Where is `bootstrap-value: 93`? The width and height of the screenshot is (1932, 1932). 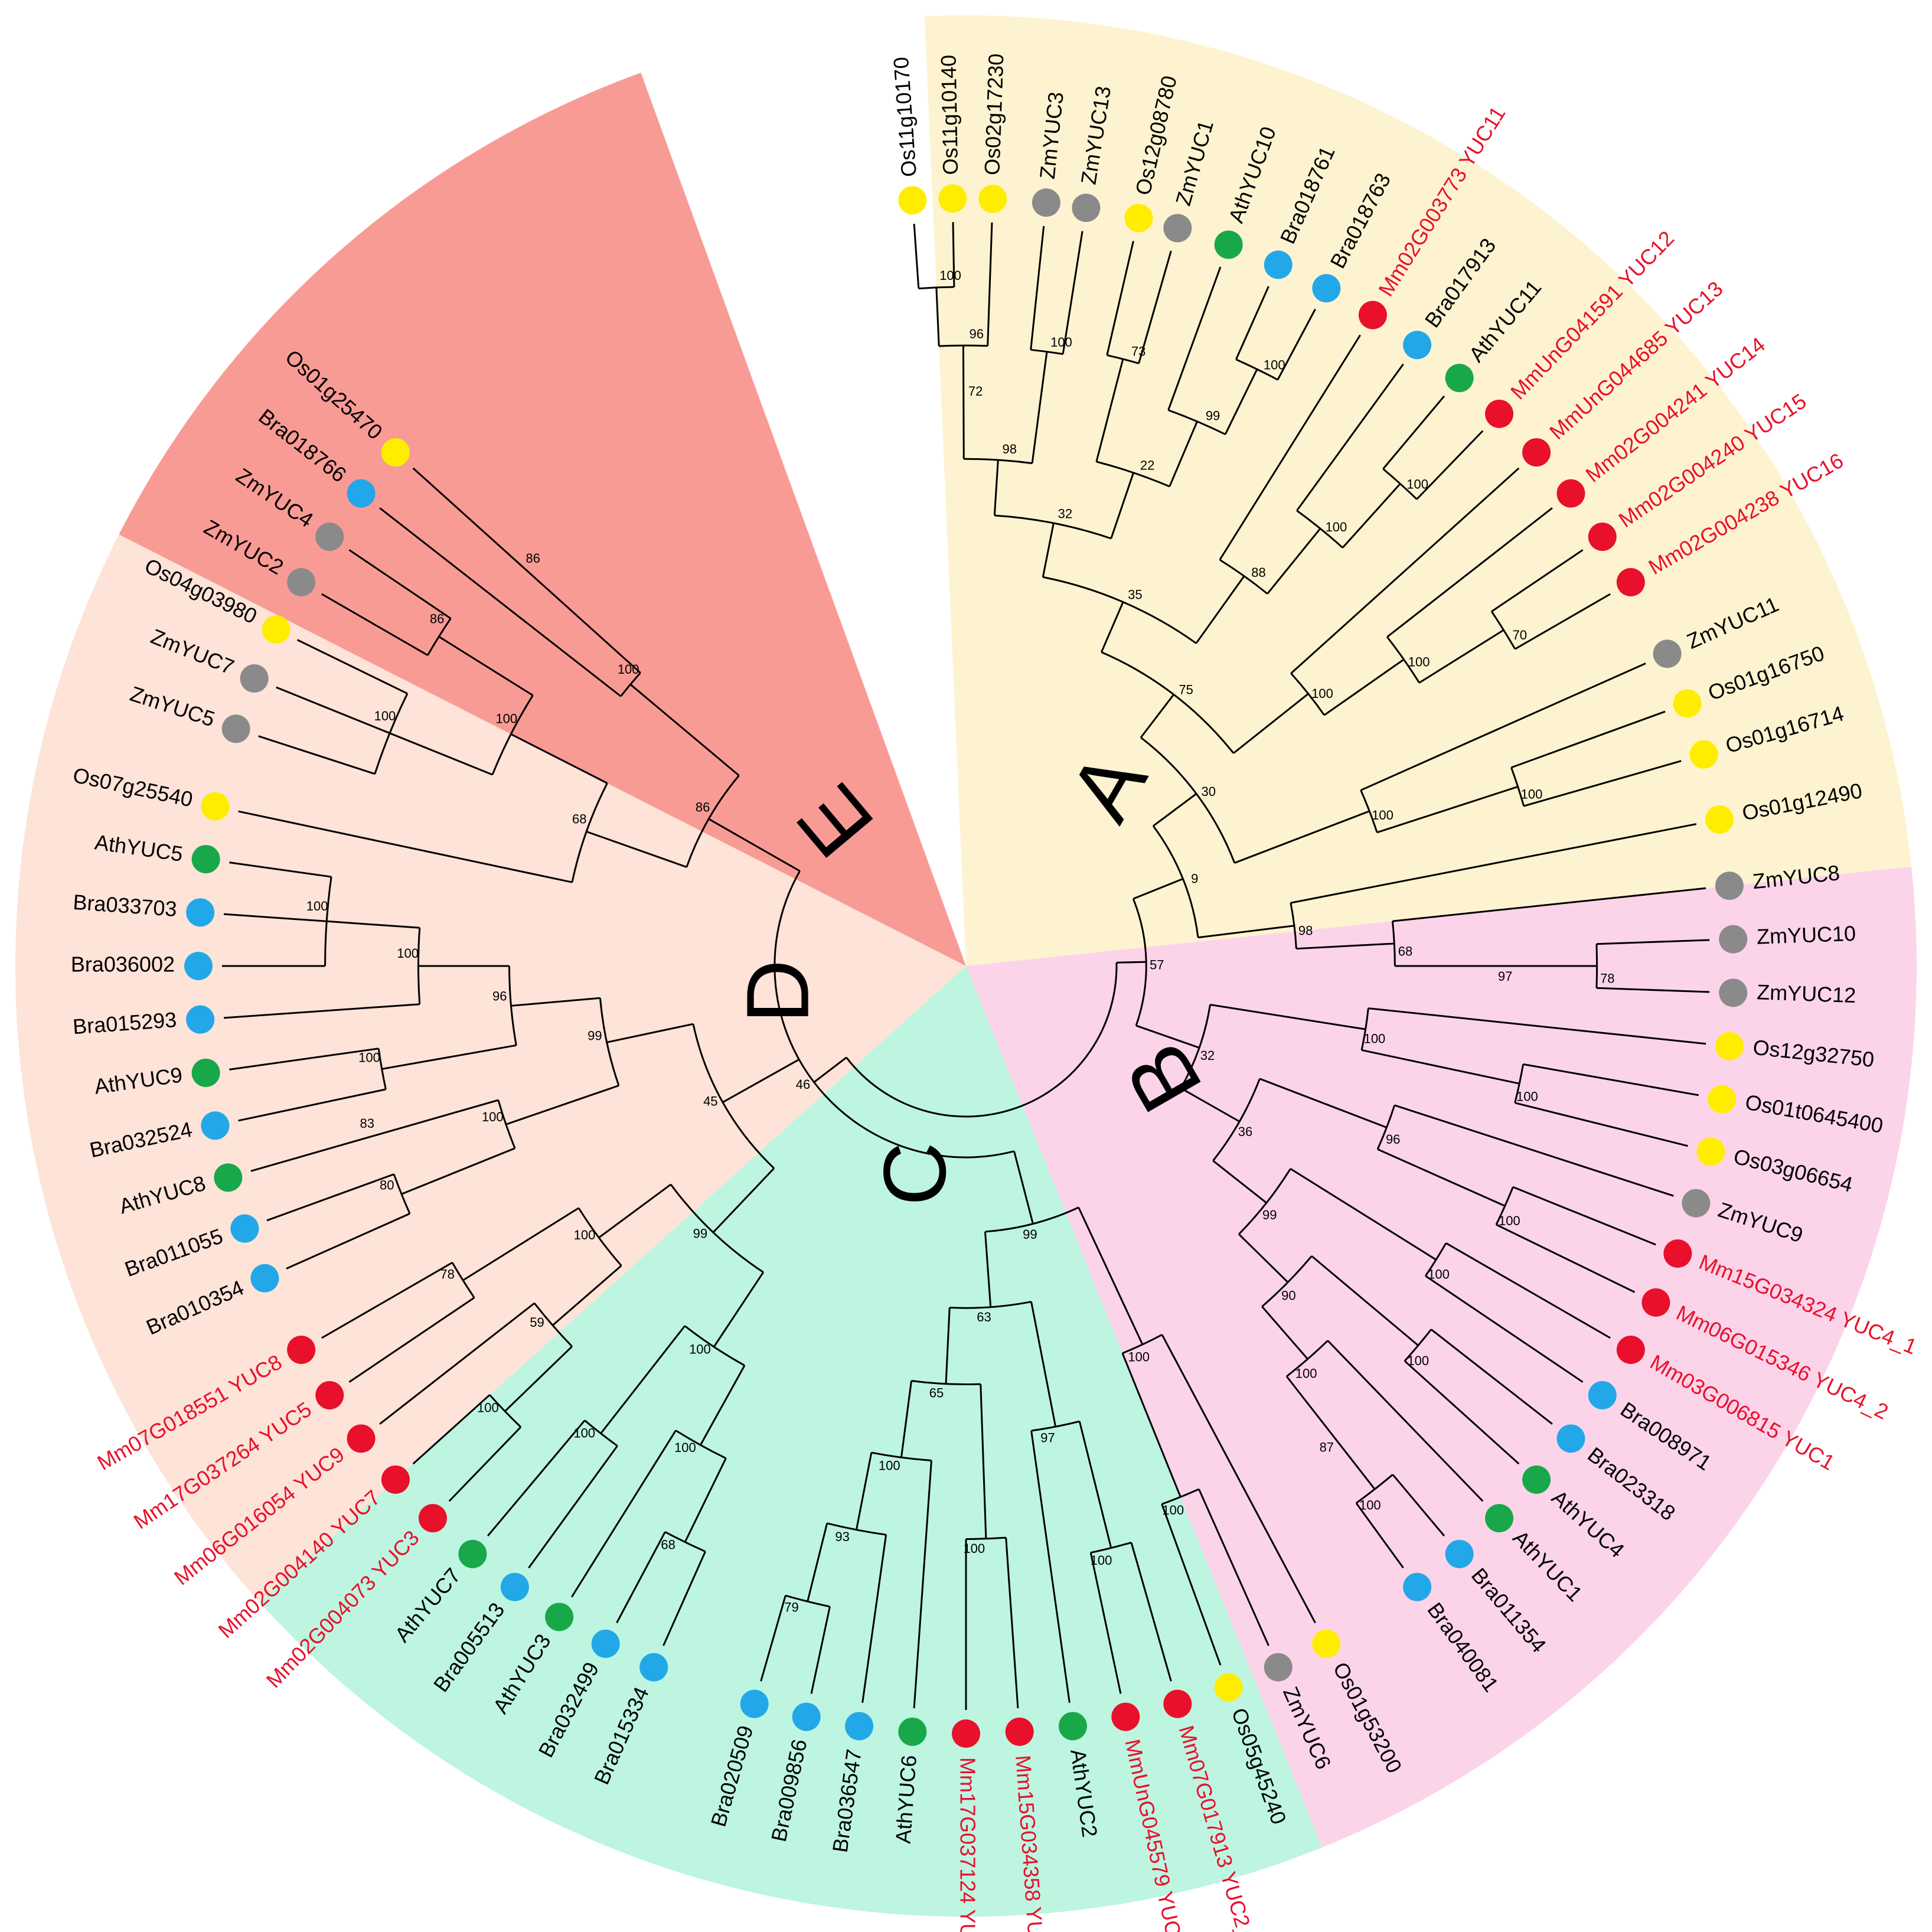 bootstrap-value: 93 is located at coordinates (842, 1536).